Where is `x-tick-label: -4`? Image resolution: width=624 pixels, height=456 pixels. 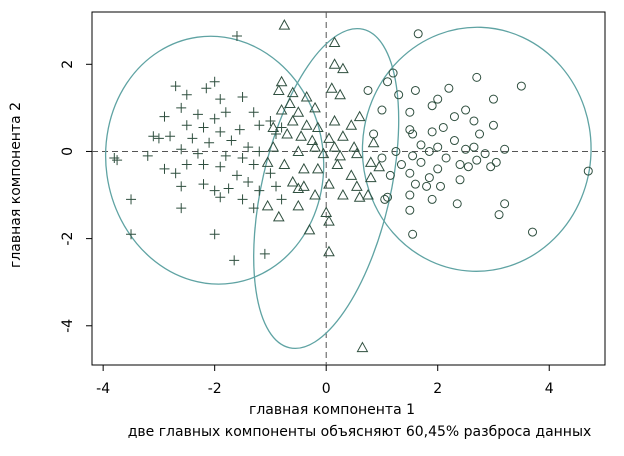
x-tick-label: -4 is located at coordinates (103, 389).